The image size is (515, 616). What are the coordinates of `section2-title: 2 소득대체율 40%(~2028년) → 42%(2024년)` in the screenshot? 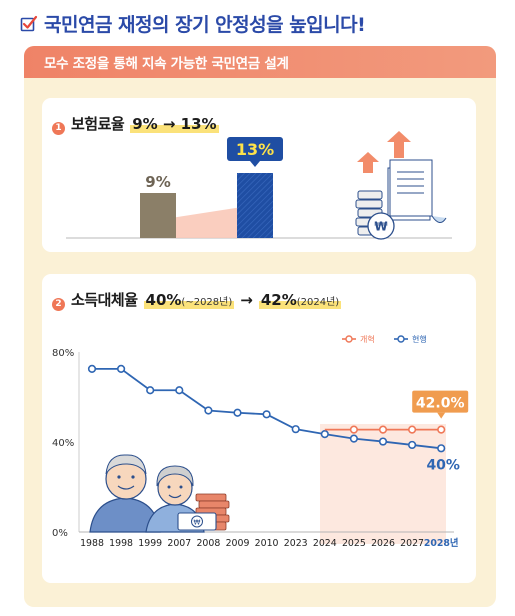 It's located at (197, 300).